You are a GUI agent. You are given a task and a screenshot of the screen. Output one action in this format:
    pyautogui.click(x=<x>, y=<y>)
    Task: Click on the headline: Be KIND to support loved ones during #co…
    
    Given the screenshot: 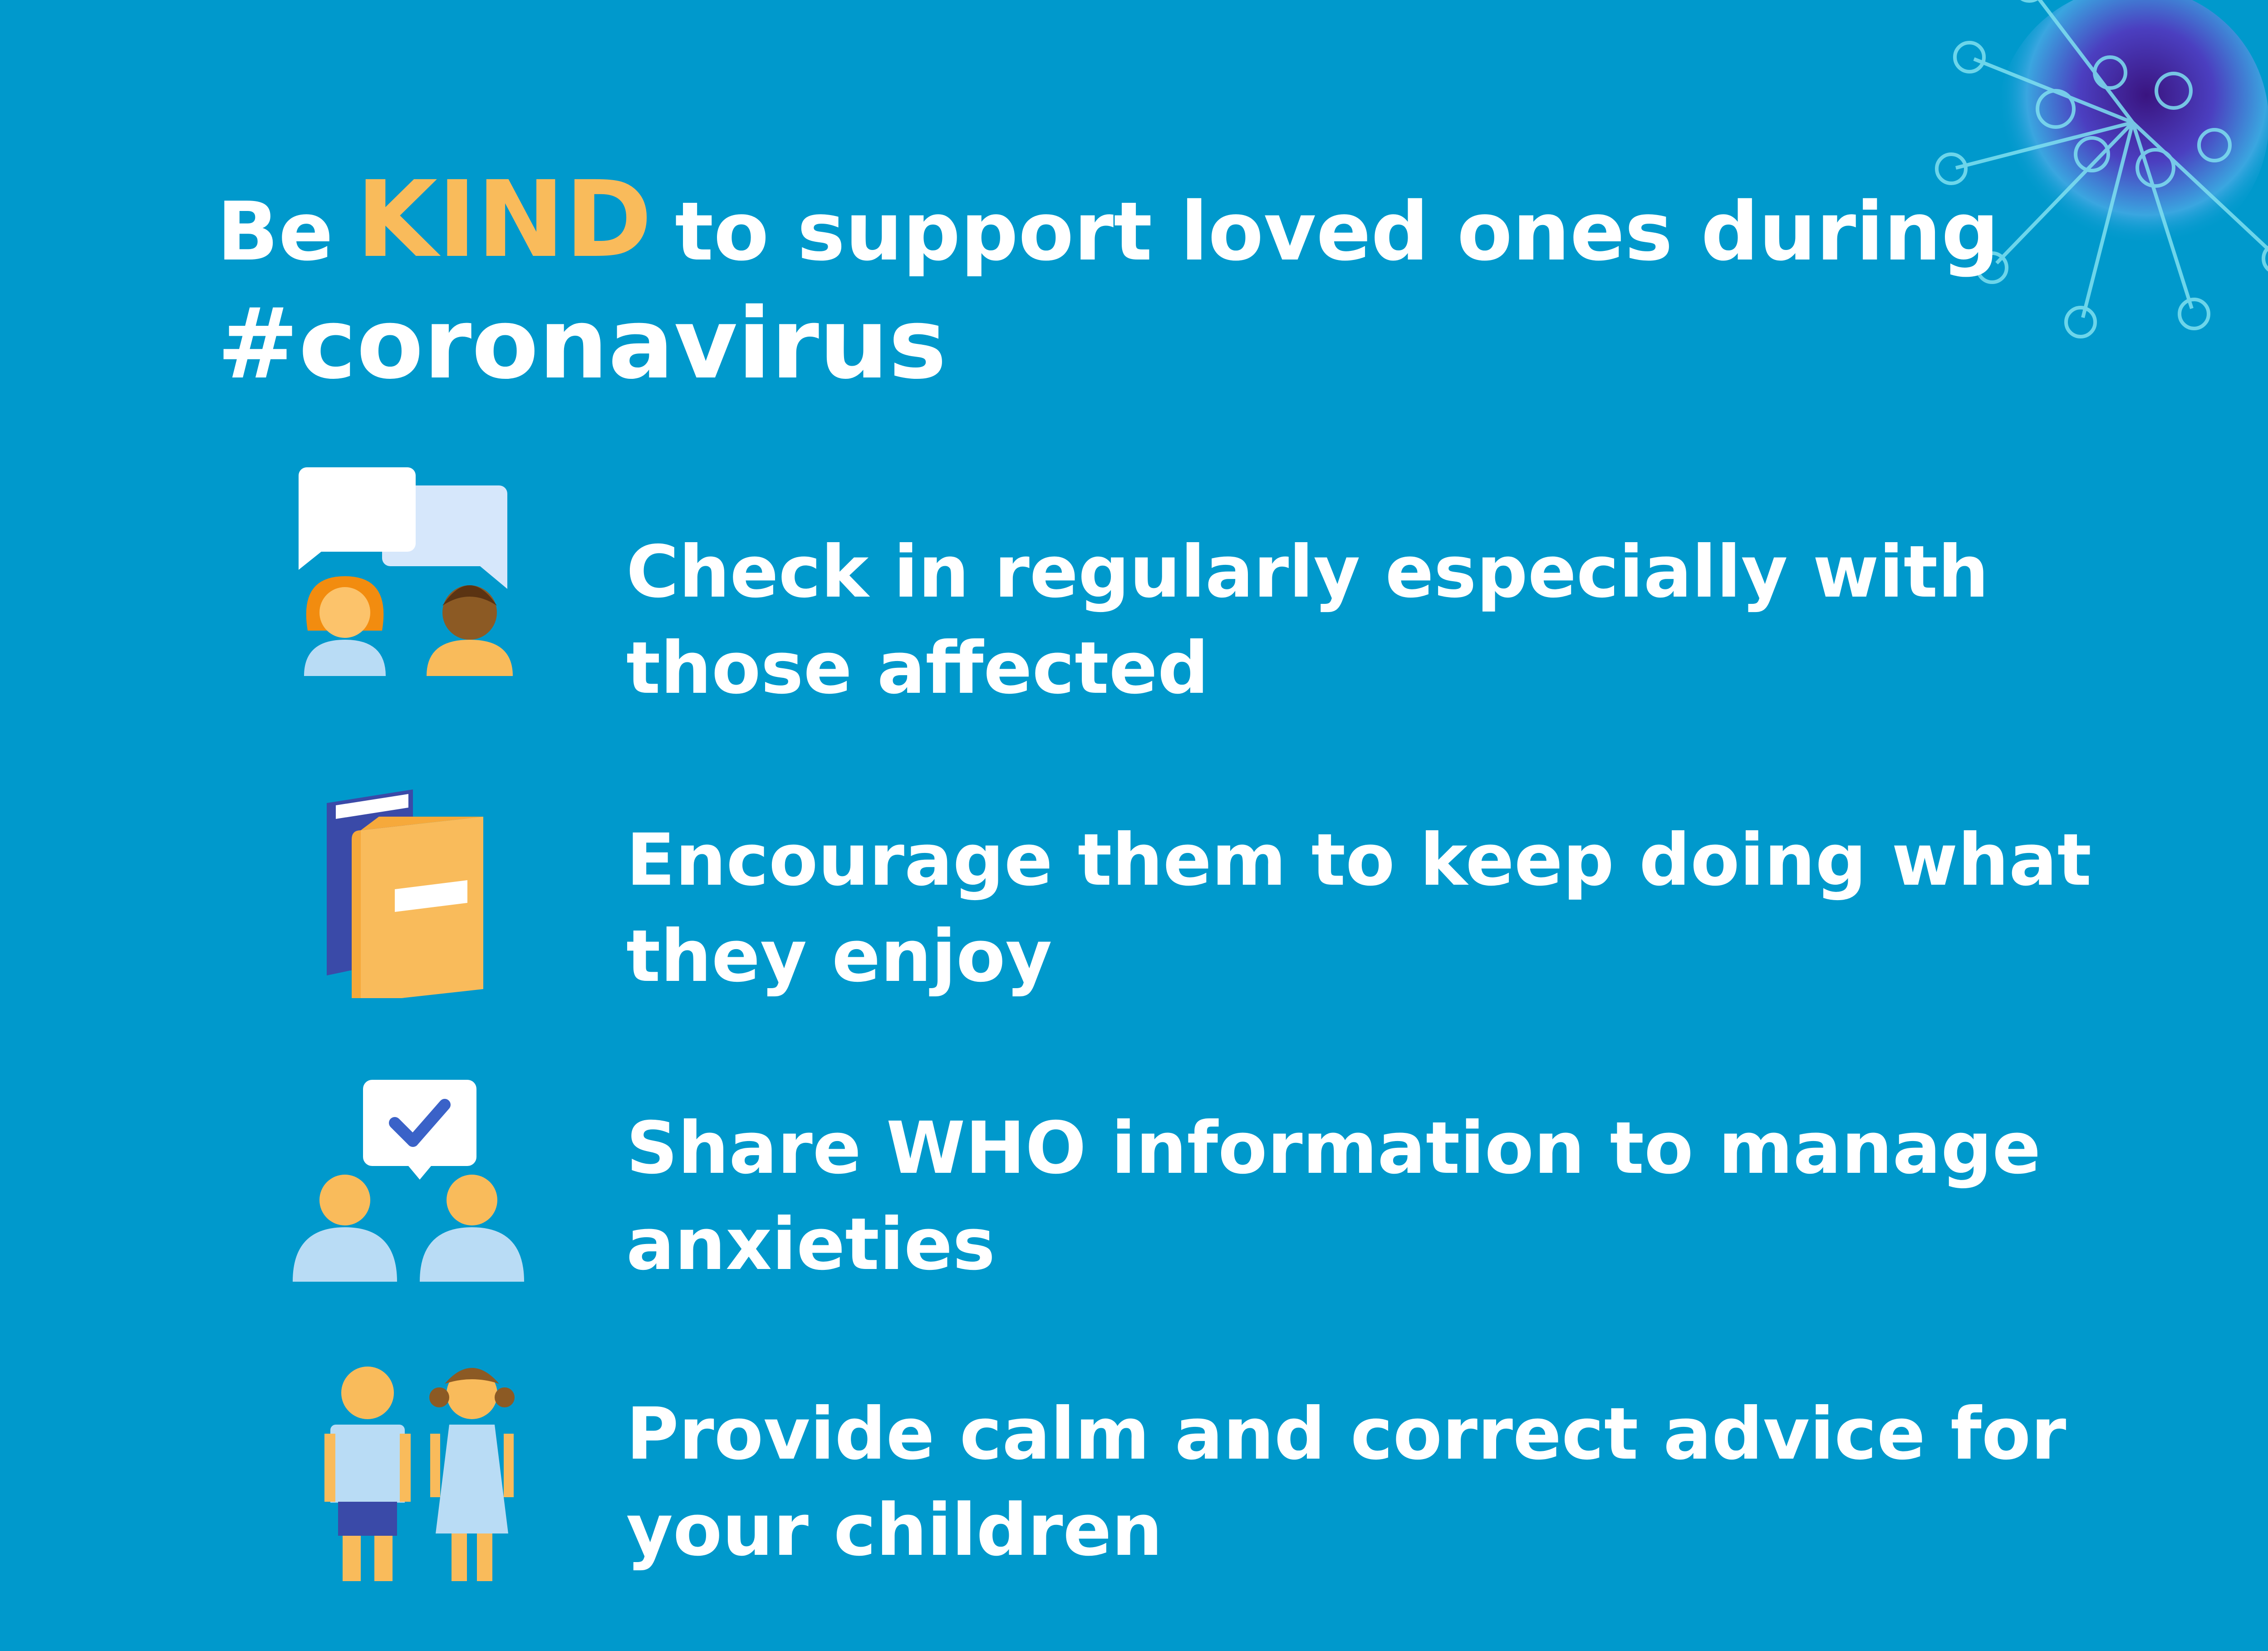 What is the action you would take?
    pyautogui.click(x=1108, y=277)
    